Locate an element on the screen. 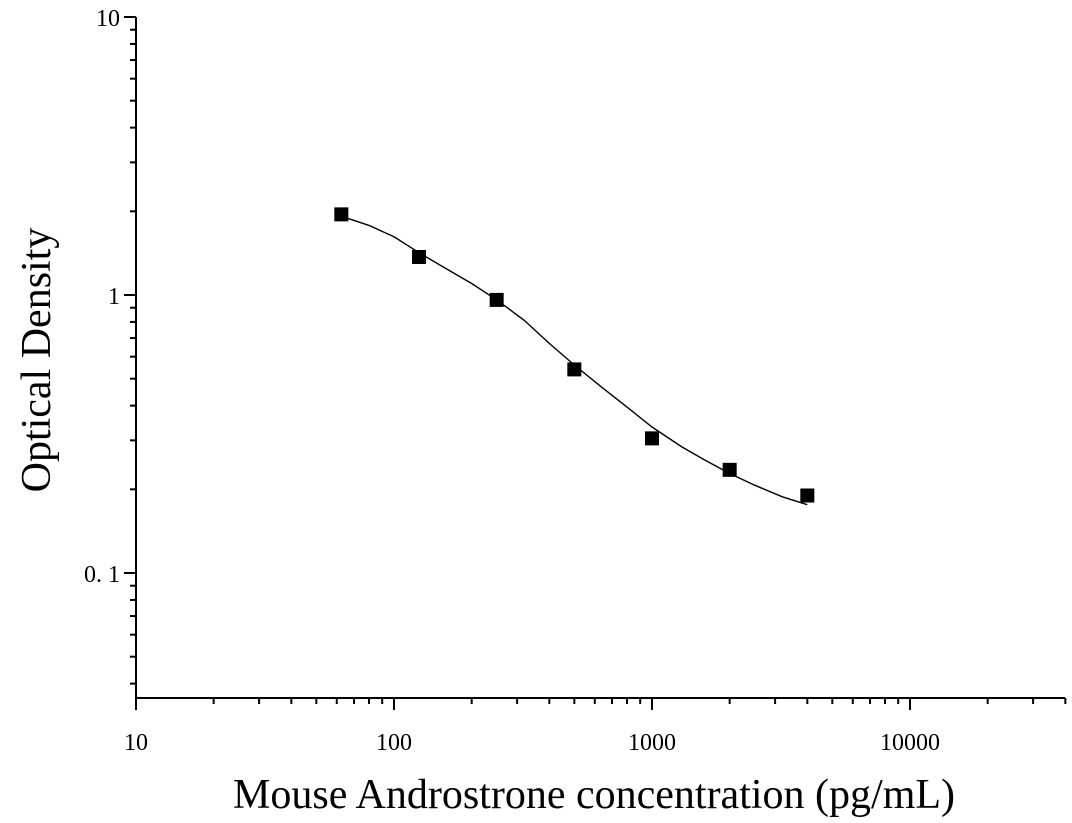 The width and height of the screenshot is (1072, 823). y-tick-label: 0. 1 is located at coordinates (102, 575).